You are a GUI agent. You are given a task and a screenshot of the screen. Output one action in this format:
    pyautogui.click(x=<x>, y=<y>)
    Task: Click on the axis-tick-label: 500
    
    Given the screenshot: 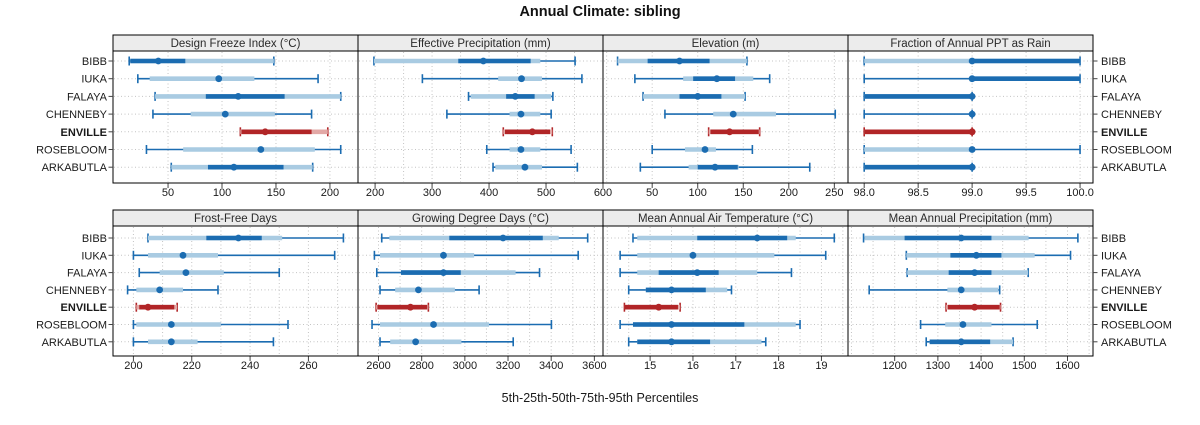 What is the action you would take?
    pyautogui.click(x=546, y=193)
    